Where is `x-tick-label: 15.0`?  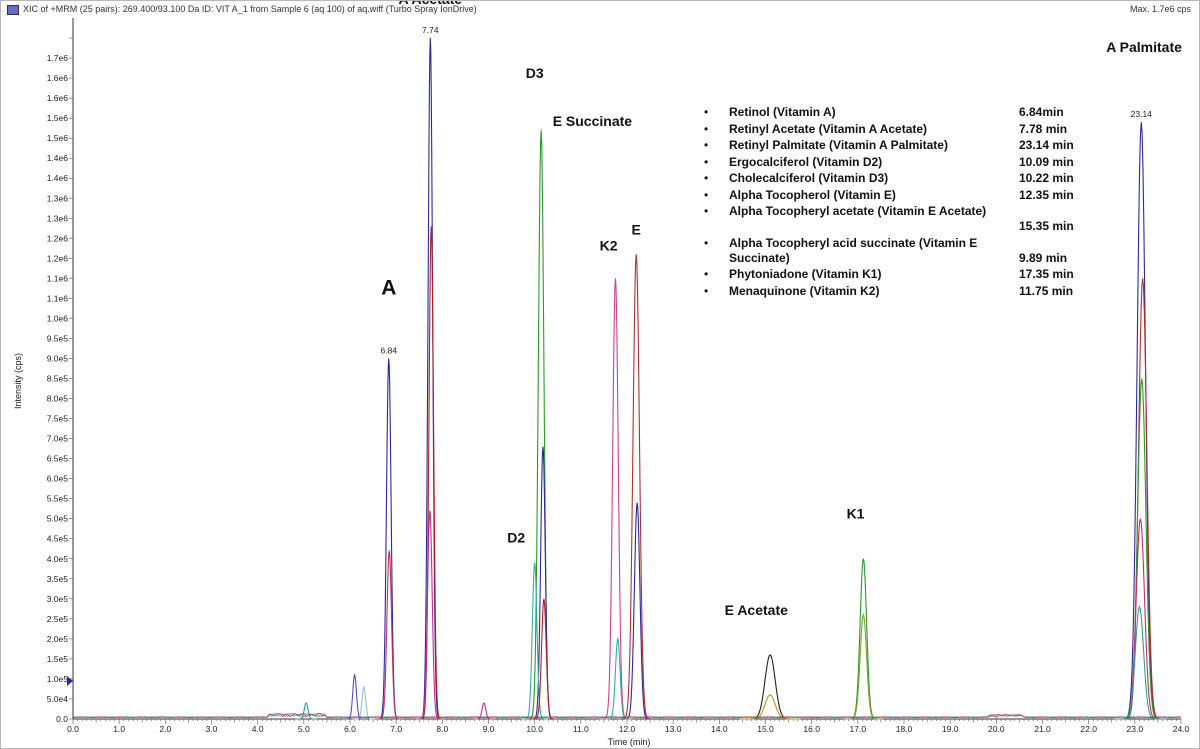 x-tick-label: 15.0 is located at coordinates (765, 729).